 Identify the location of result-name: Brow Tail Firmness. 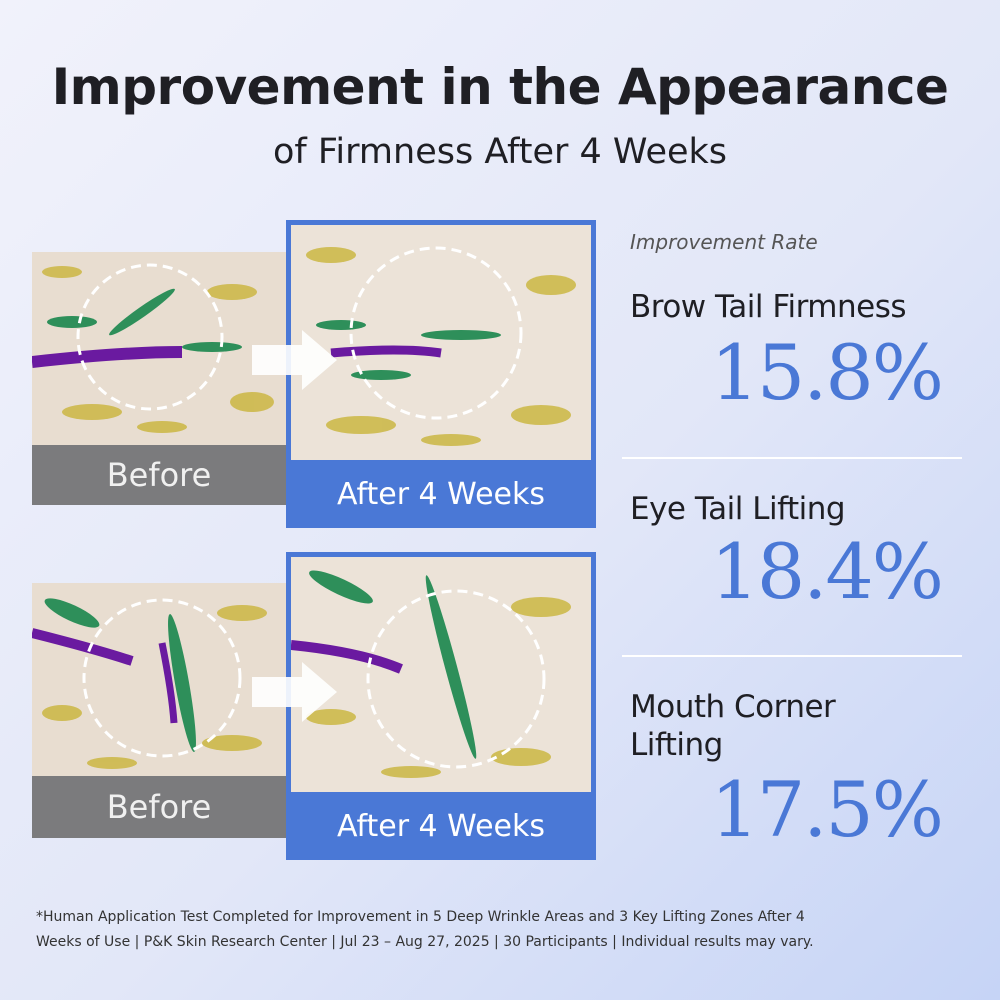
(768, 307).